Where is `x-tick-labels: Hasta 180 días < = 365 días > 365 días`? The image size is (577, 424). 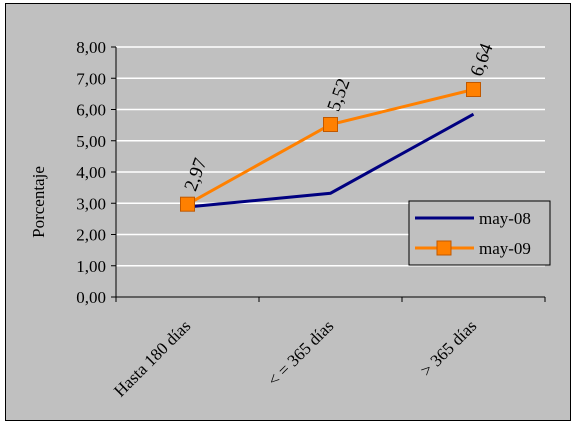
x-tick-labels: Hasta 180 días < = 365 días > 365 días is located at coordinates (295, 358).